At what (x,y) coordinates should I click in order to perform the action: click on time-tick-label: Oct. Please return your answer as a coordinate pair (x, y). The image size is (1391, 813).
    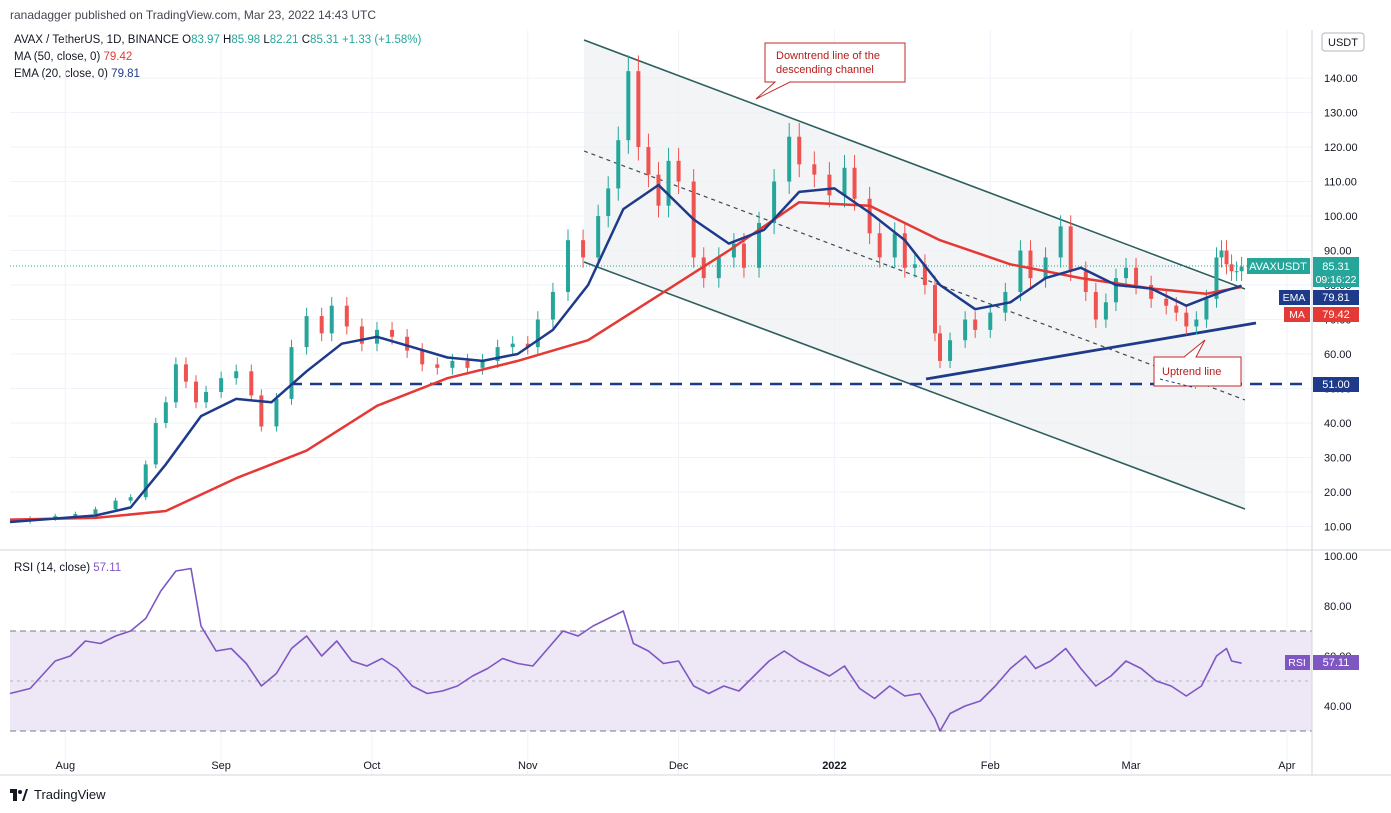
    Looking at the image, I should click on (371, 766).